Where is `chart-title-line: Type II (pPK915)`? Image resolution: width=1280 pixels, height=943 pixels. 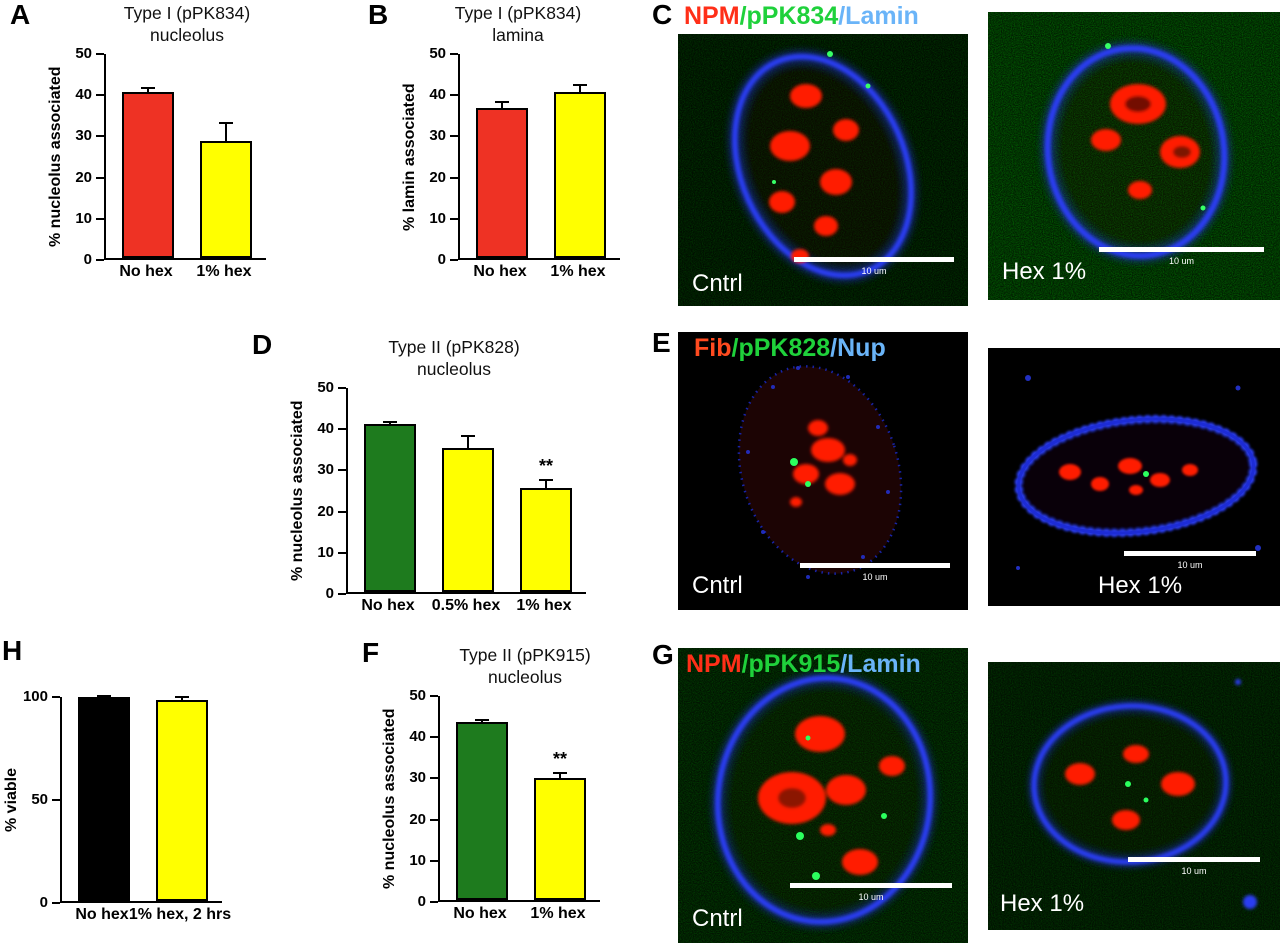
chart-title-line: Type II (pPK915) is located at coordinates (525, 655).